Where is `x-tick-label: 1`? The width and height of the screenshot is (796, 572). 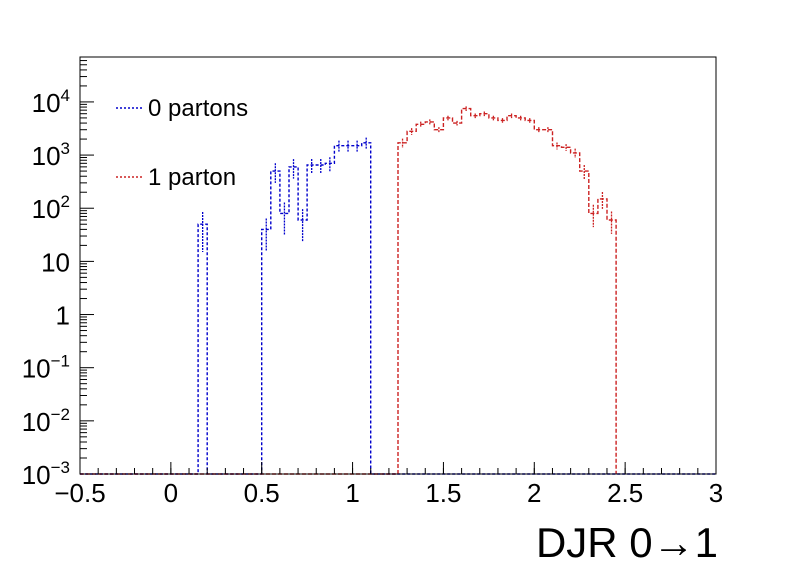
x-tick-label: 1 is located at coordinates (352, 493).